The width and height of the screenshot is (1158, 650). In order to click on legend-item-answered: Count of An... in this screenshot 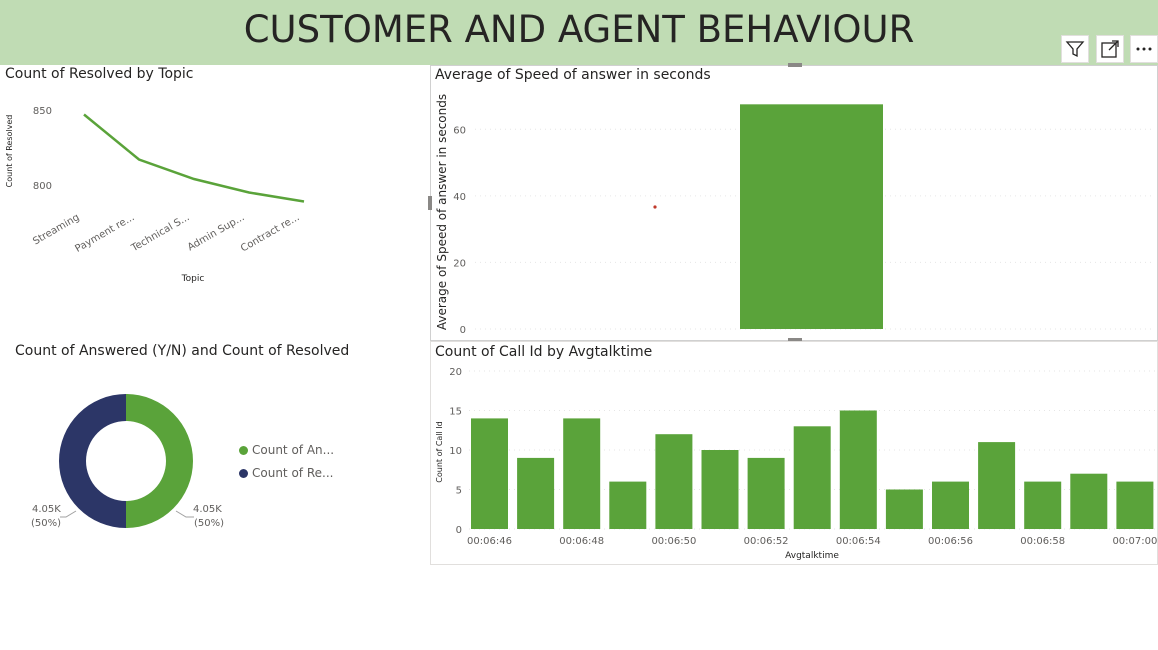, I will do `click(286, 450)`.